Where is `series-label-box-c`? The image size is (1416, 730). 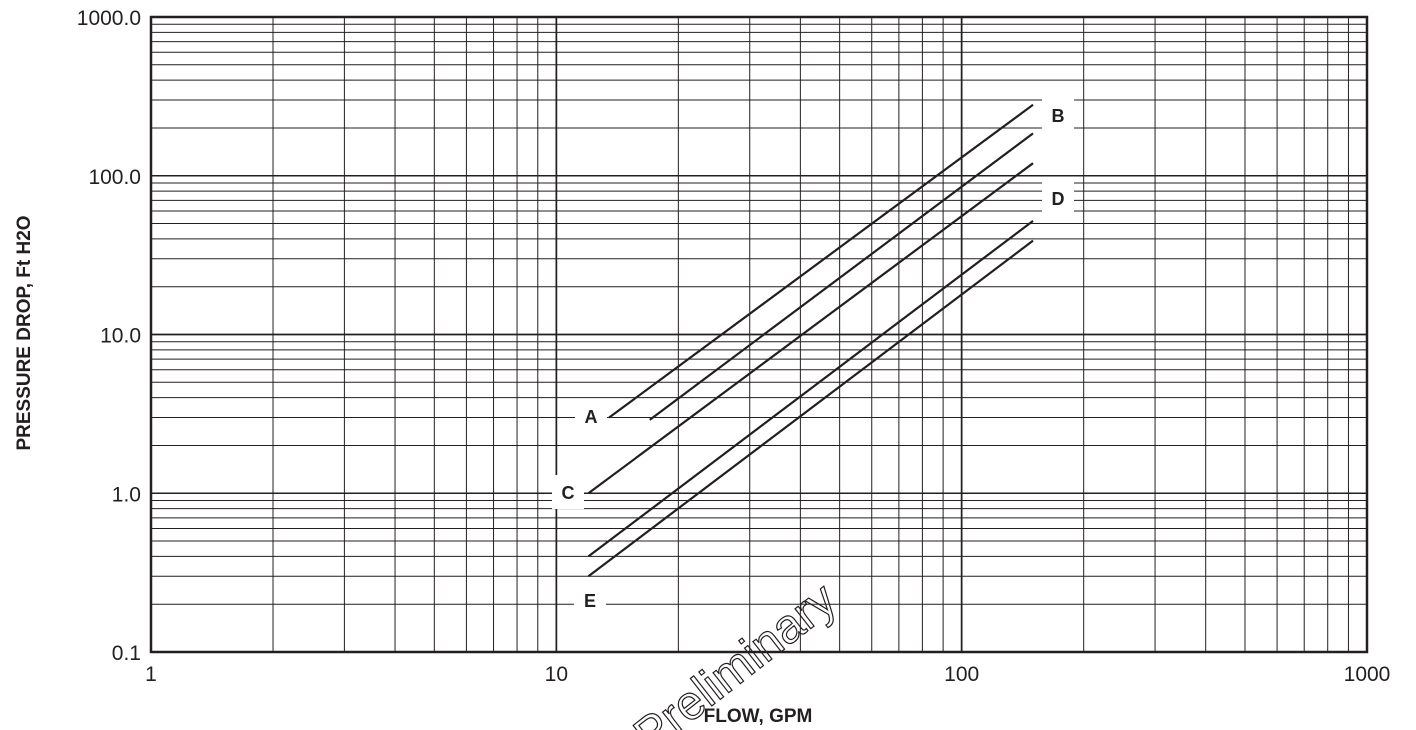
series-label-box-c is located at coordinates (568, 492).